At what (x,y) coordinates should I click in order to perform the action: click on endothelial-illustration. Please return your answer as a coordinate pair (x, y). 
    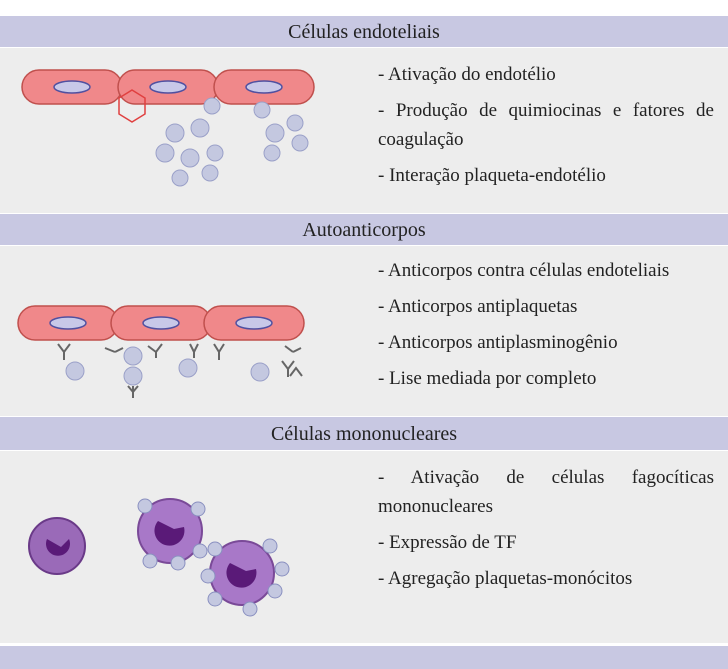
    Looking at the image, I should click on (168, 128).